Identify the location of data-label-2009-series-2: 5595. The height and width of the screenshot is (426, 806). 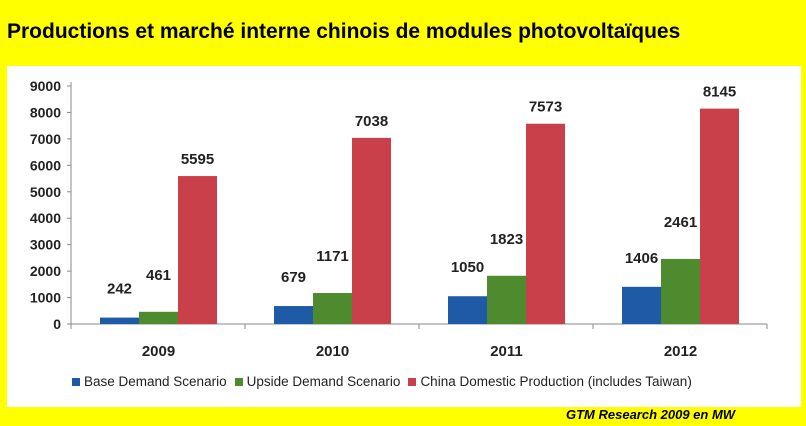
(197, 159).